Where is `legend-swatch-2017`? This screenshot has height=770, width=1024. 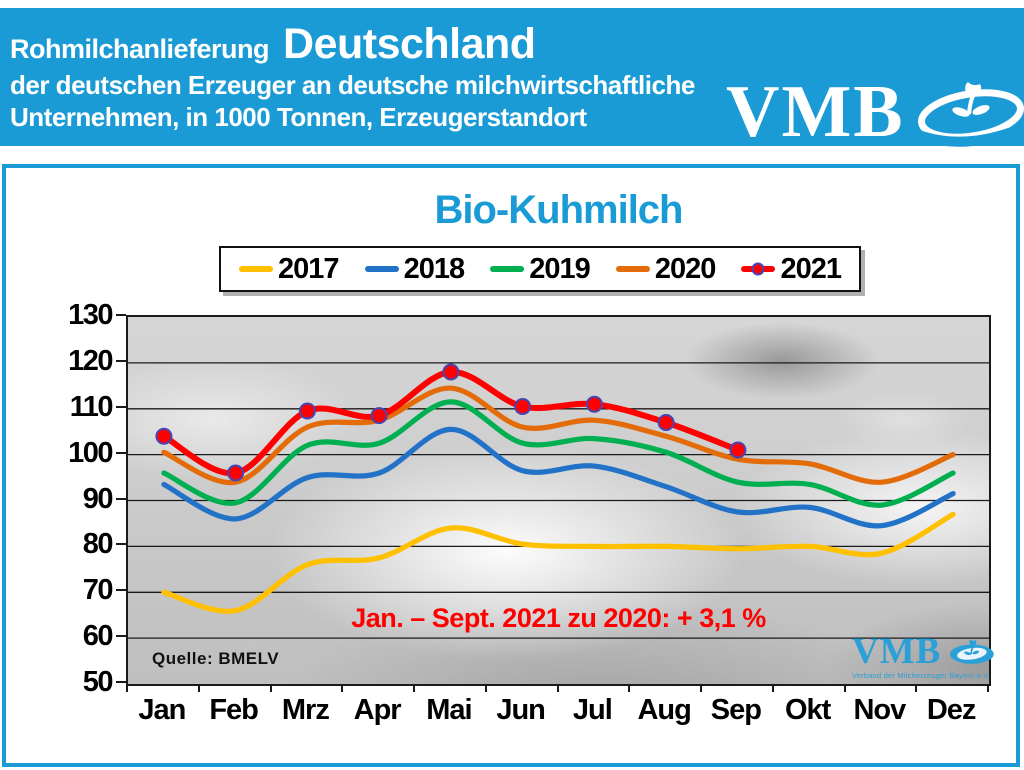 legend-swatch-2017 is located at coordinates (256, 269).